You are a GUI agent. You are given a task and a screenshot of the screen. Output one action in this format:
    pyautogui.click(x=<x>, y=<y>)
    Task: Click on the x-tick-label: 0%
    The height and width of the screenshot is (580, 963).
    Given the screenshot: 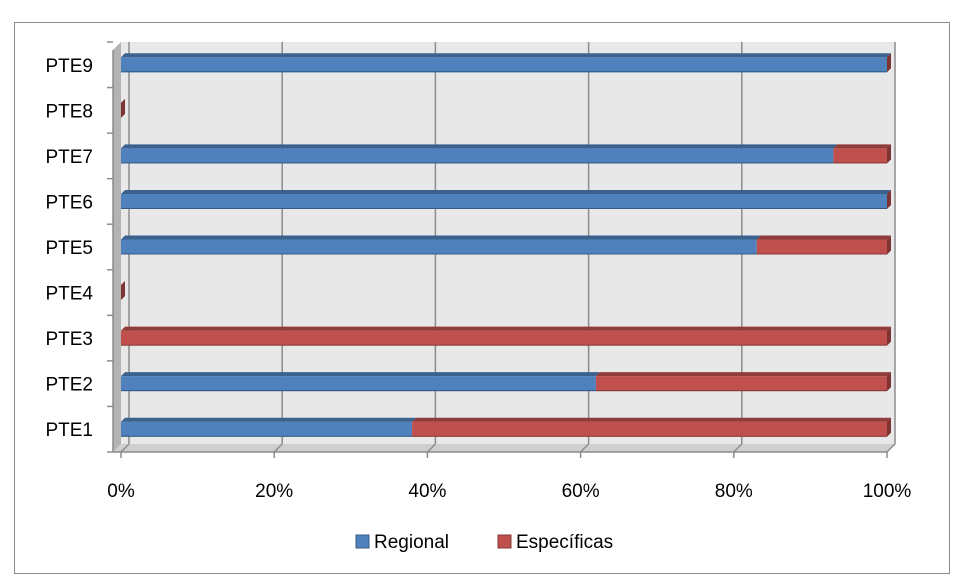 What is the action you would take?
    pyautogui.click(x=121, y=491)
    